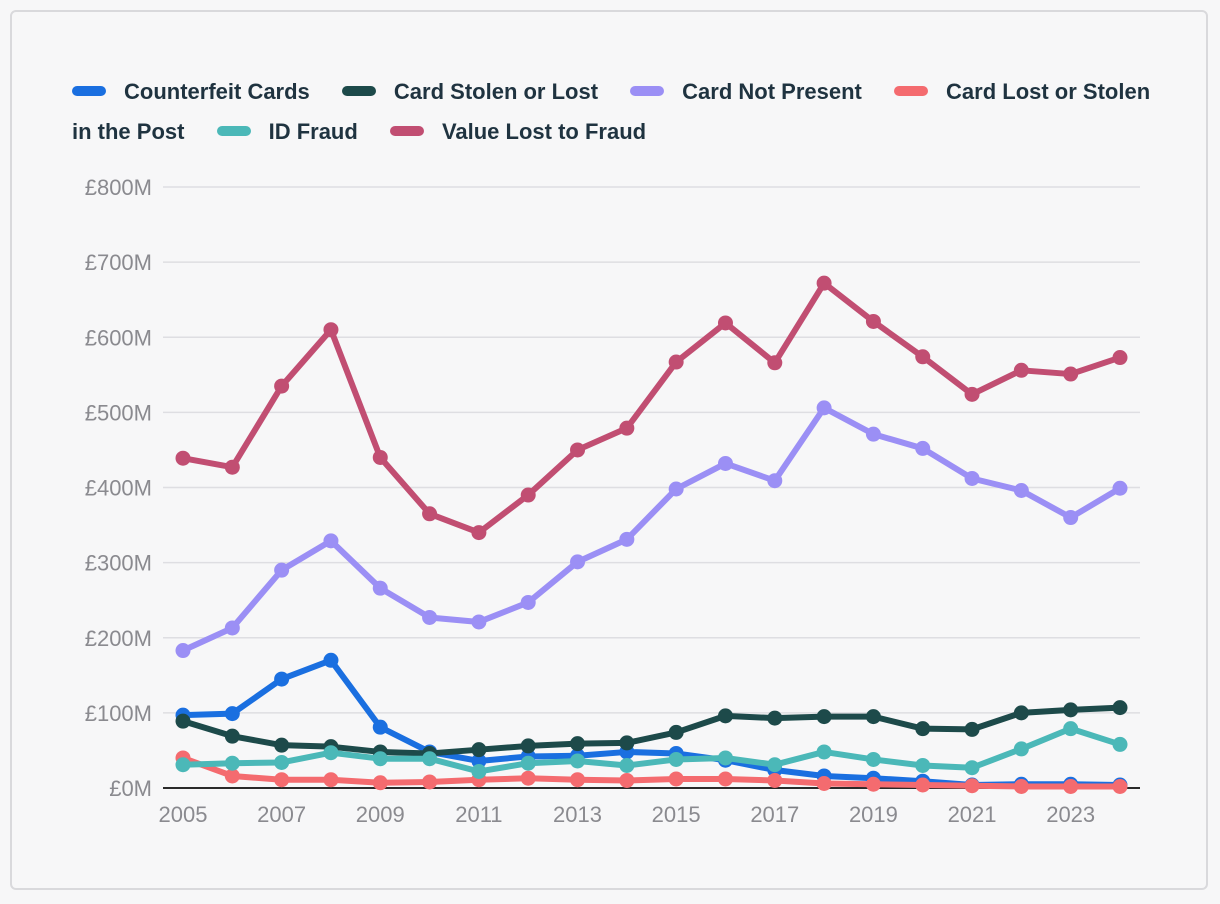 The width and height of the screenshot is (1220, 904). Describe the element at coordinates (118, 337) in the screenshot. I see `y-tick-label: £600M` at that location.